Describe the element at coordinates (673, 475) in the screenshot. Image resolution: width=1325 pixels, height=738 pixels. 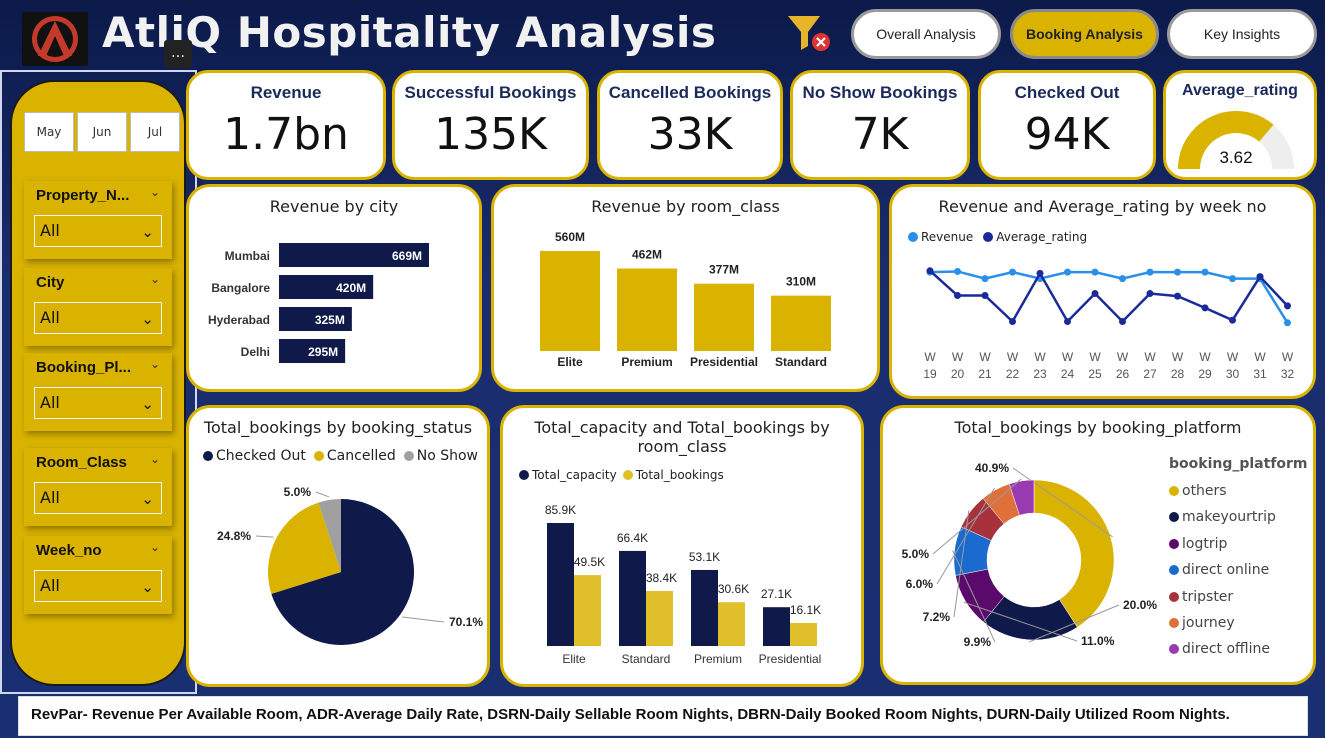
I see `legend-item: Total_bookings` at that location.